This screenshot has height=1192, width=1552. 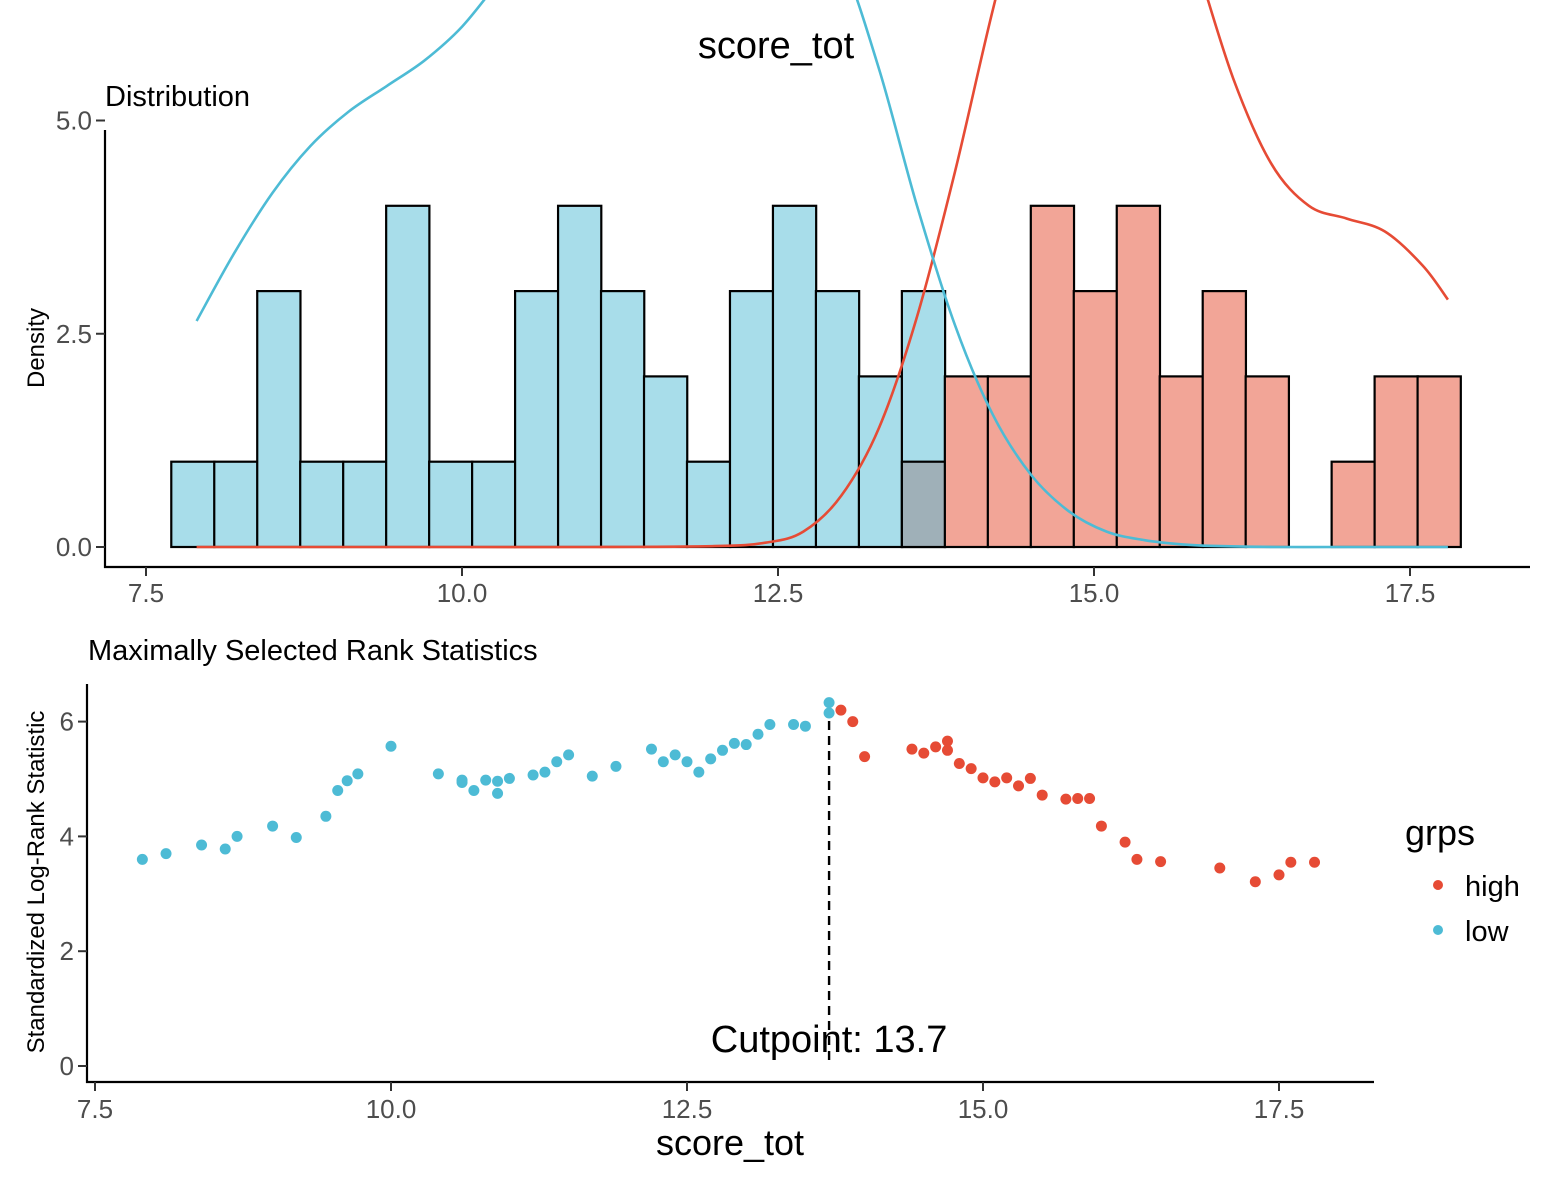 I want to click on cutpoint-label: Cutpoint: 13.7, so click(x=829, y=1040).